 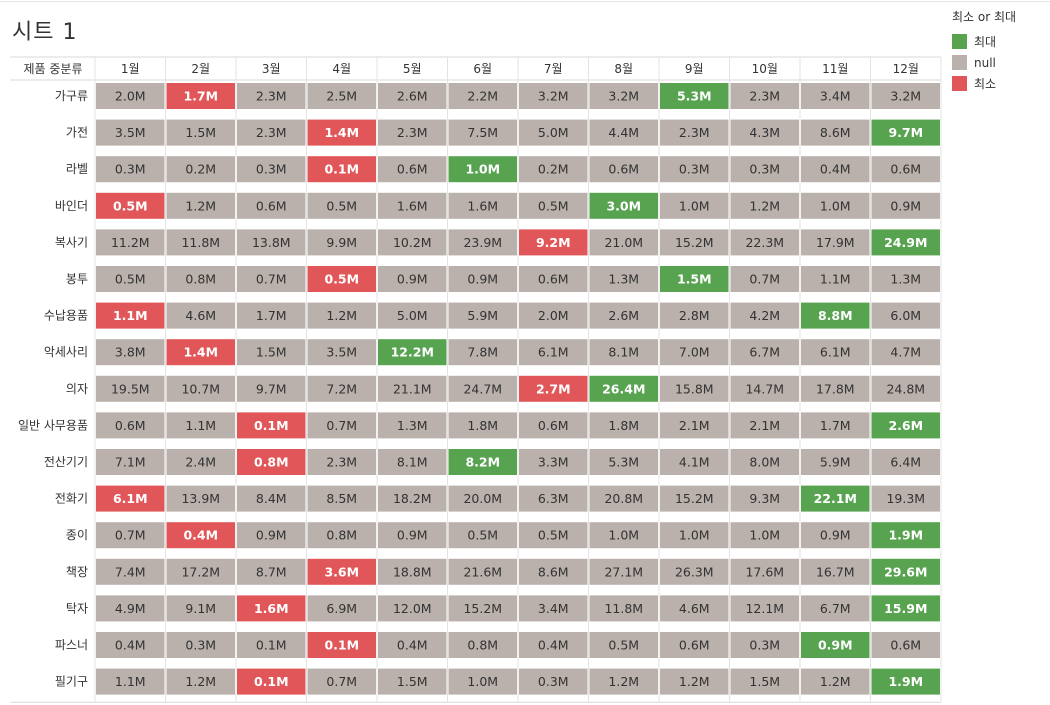 I want to click on cell-value-label: 0.8M, so click(x=200, y=279).